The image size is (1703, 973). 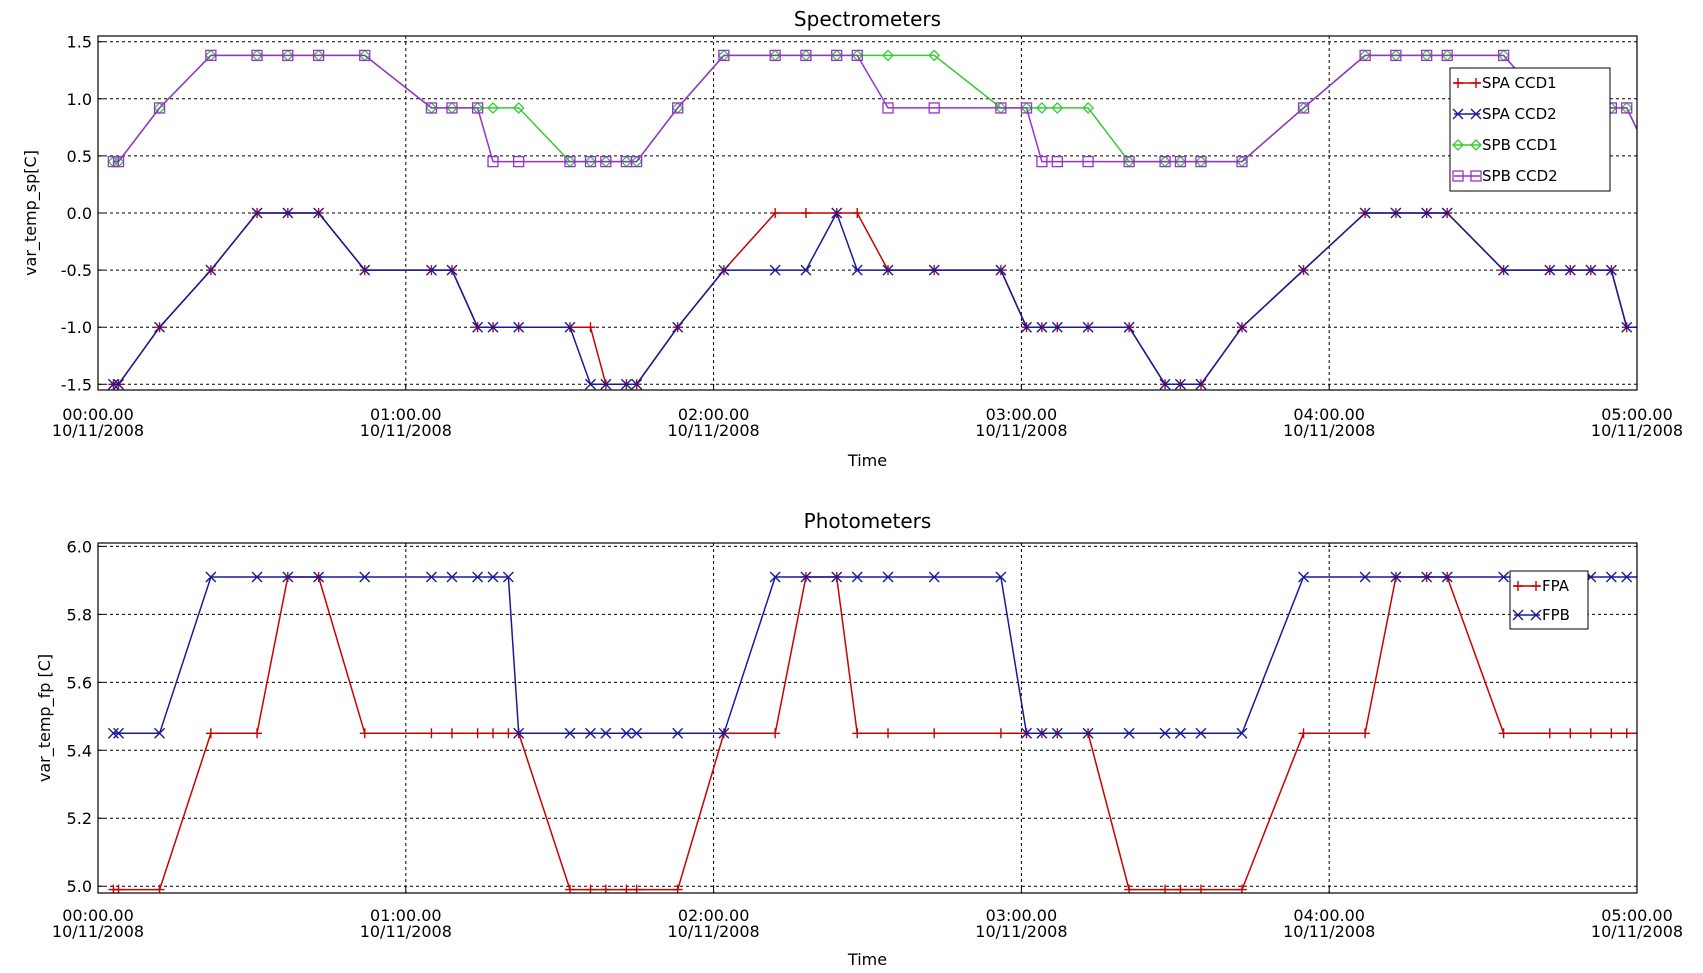 What do you see at coordinates (1520, 176) in the screenshot?
I see `legend-label: SPB CCD2` at bounding box center [1520, 176].